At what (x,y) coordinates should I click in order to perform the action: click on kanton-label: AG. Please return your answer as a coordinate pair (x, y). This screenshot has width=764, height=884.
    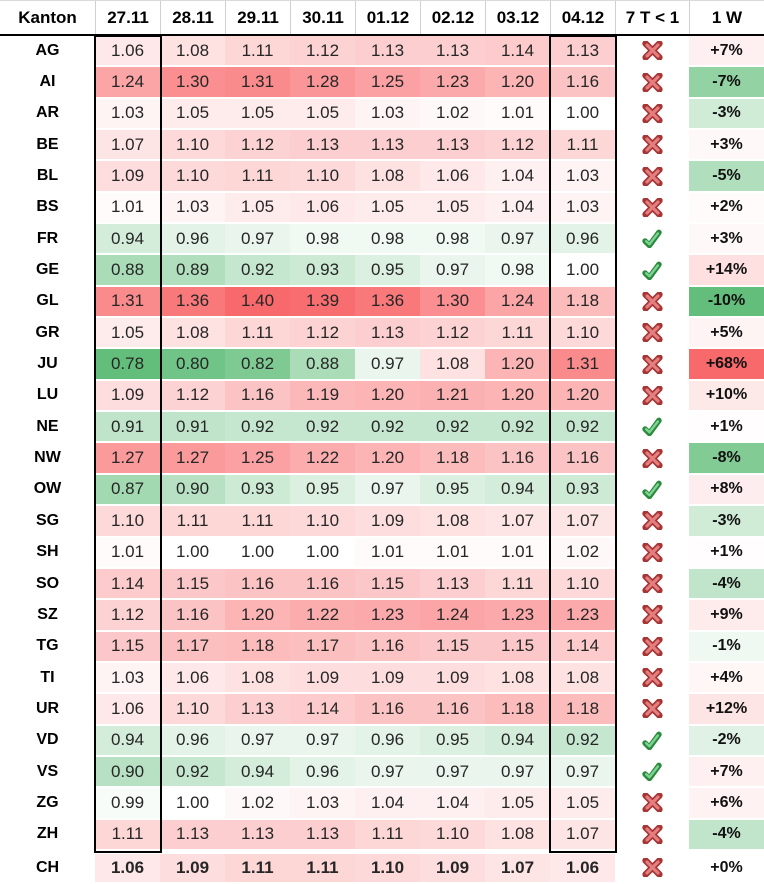
    Looking at the image, I should click on (47, 52).